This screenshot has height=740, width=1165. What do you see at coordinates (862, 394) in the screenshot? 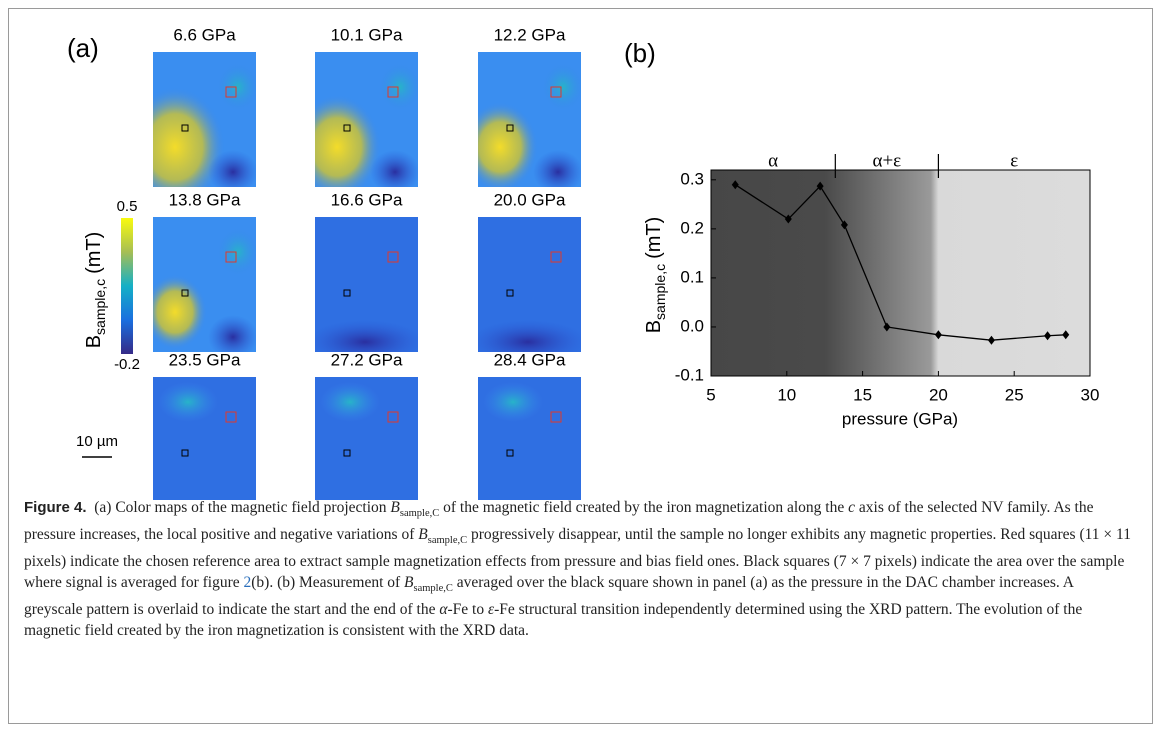
I see `x-tick-label: 15` at bounding box center [862, 394].